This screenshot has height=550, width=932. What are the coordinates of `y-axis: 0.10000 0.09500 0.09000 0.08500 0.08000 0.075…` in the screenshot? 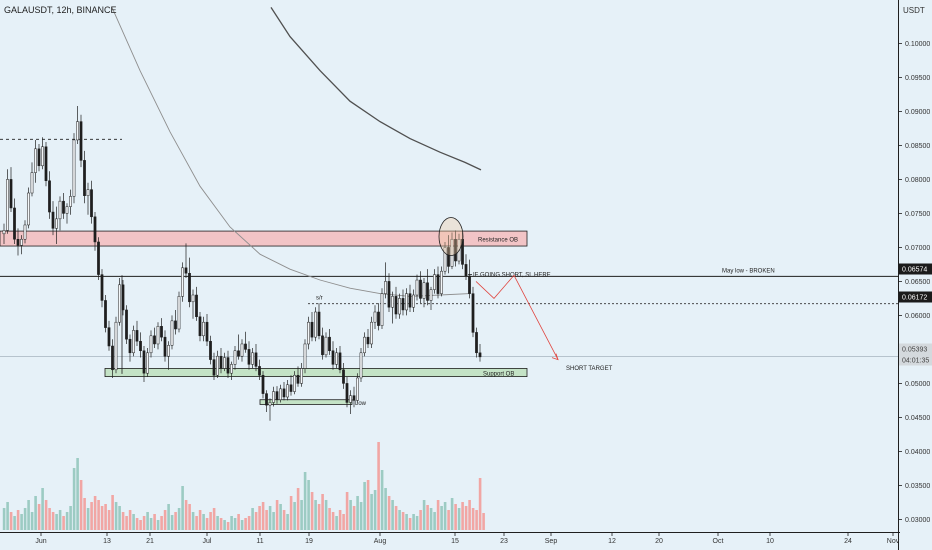 It's located at (914, 282).